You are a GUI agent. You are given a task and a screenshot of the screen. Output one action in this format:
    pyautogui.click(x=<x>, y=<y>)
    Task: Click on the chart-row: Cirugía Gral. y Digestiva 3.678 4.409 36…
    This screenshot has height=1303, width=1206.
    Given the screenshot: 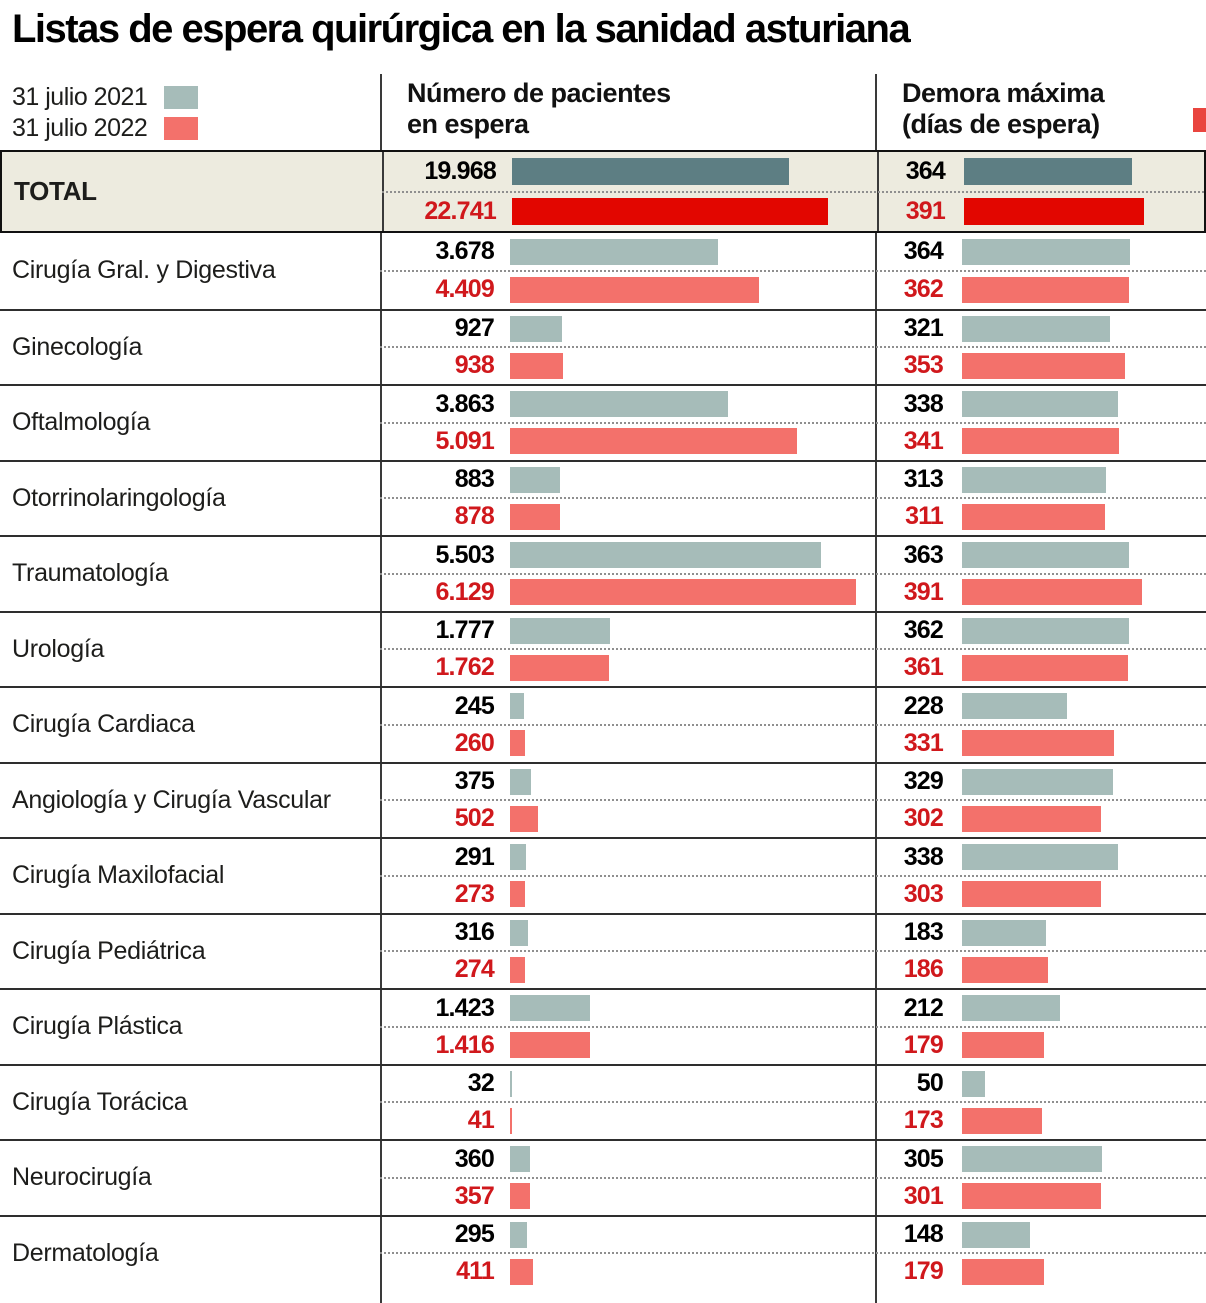 What is the action you would take?
    pyautogui.click(x=603, y=271)
    